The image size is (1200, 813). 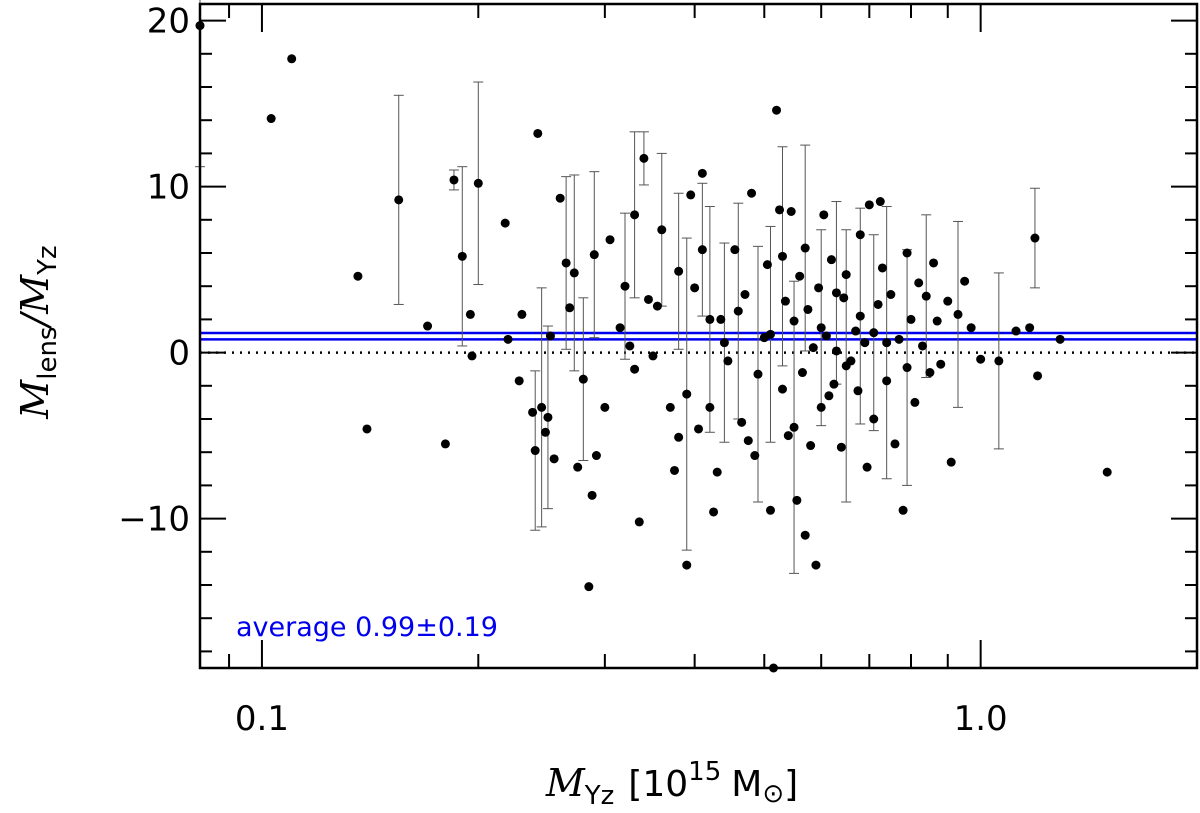 I want to click on average-band, so click(x=698, y=336).